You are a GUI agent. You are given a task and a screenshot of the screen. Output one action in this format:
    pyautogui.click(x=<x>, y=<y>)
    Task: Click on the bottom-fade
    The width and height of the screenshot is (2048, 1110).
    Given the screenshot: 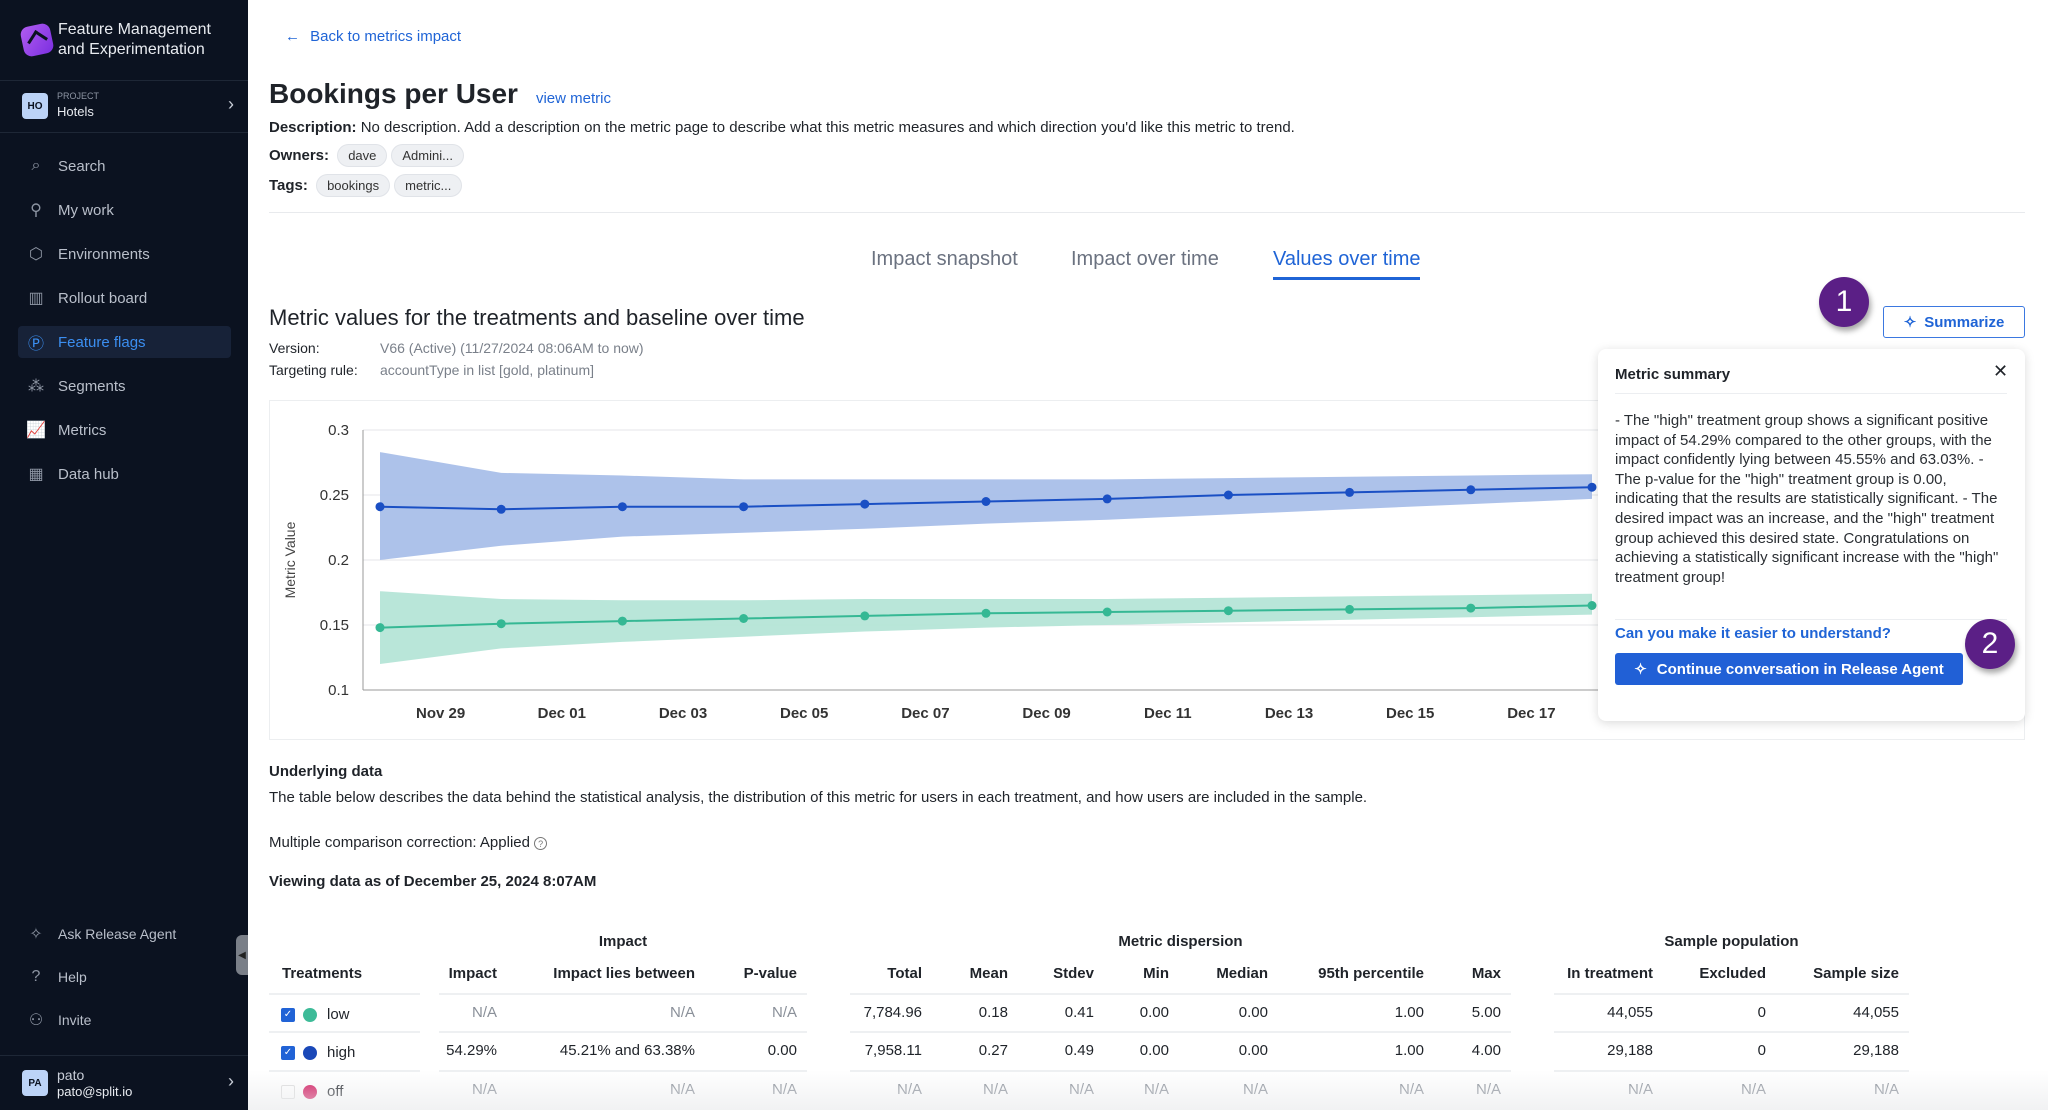 What is the action you would take?
    pyautogui.click(x=1148, y=1090)
    